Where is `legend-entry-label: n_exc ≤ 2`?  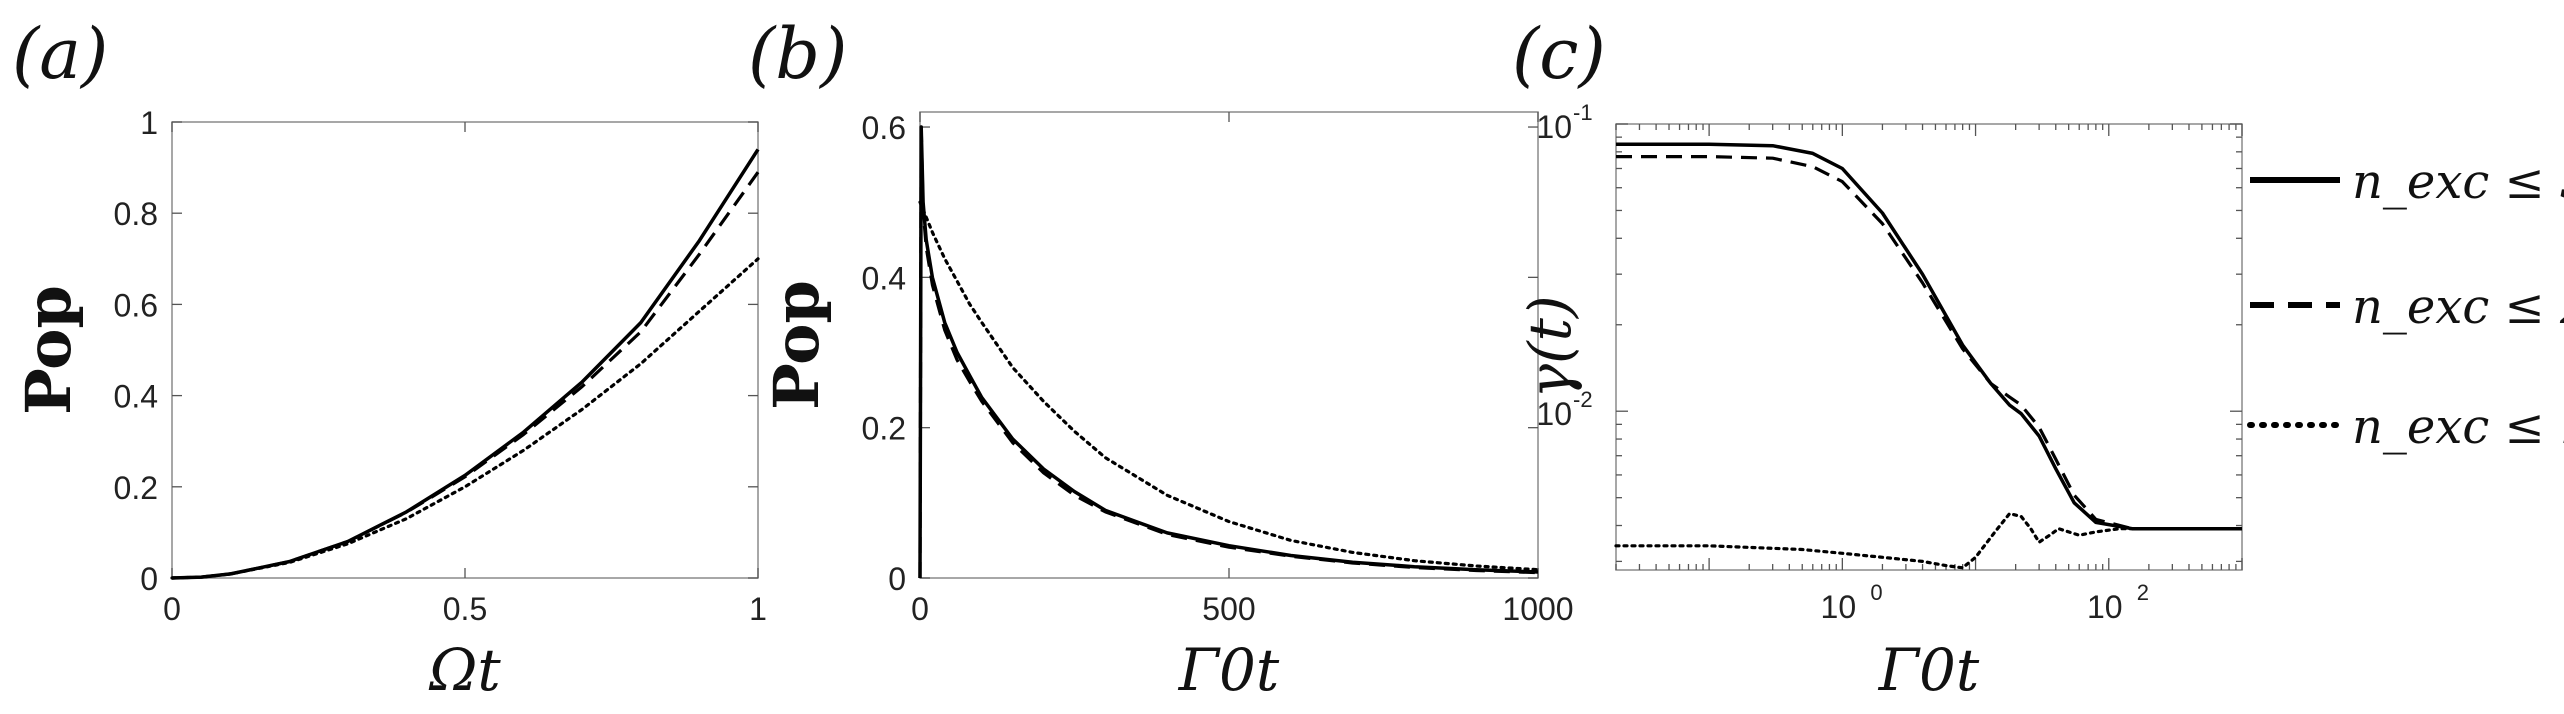
legend-entry-label: n_exc ≤ 2 is located at coordinates (2458, 307).